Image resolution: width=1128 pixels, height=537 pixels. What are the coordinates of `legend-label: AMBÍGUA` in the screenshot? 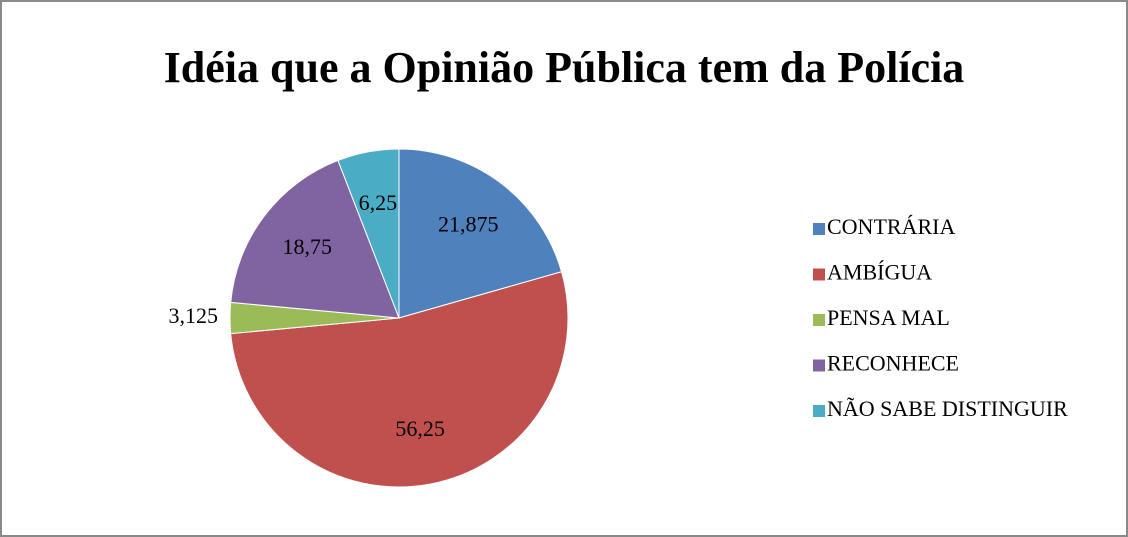 It's located at (879, 272).